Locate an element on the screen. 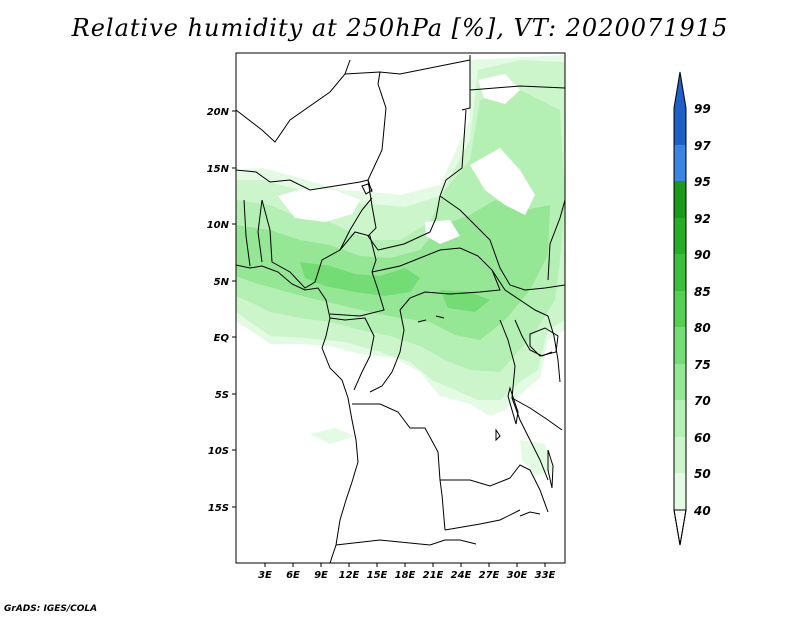 This screenshot has height=618, width=800. lat-label: 15S is located at coordinates (218, 508).